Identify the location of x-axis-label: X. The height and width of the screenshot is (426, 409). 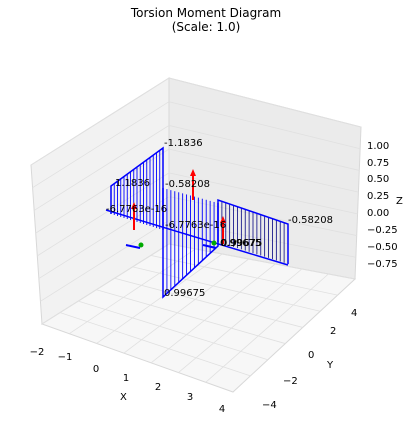
(123, 397).